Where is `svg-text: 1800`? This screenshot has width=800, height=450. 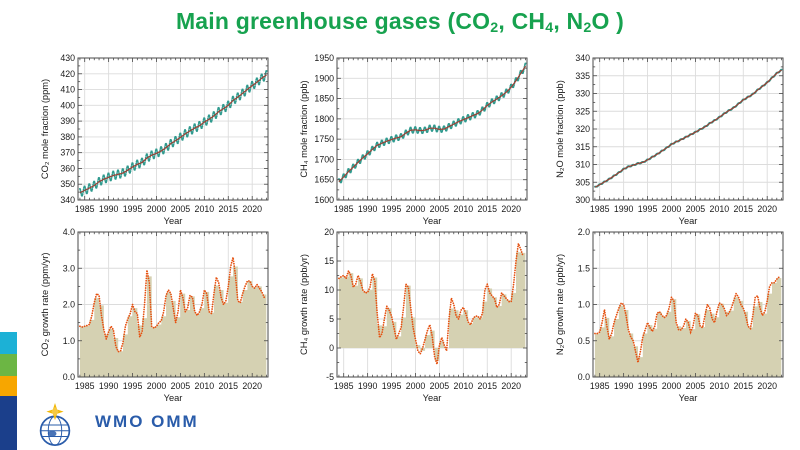
svg-text: 1800 is located at coordinates (324, 119).